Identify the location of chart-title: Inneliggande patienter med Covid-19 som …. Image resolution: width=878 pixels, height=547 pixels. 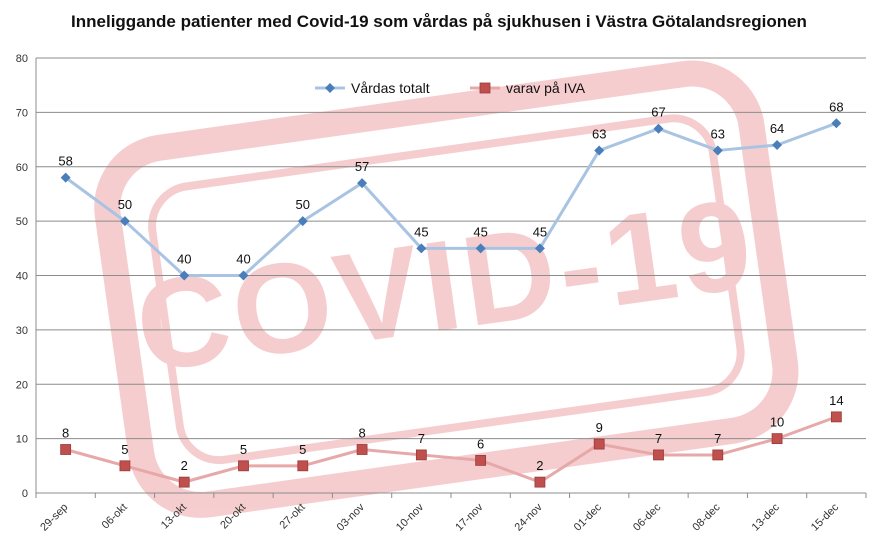
(439, 21).